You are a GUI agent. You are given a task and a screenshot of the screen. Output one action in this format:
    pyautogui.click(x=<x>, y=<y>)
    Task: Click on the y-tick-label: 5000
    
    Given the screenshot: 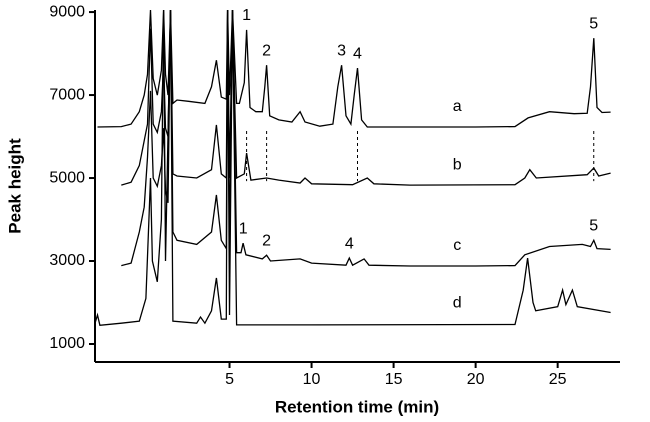 What is the action you would take?
    pyautogui.click(x=67, y=177)
    